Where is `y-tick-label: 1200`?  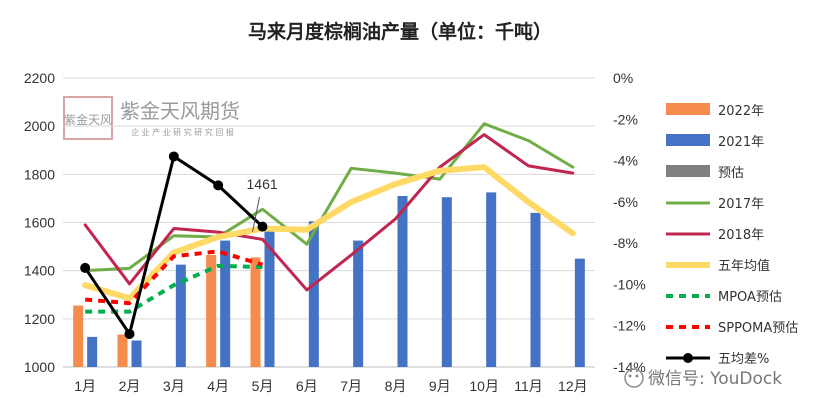
y-tick-label: 1200 is located at coordinates (39, 319).